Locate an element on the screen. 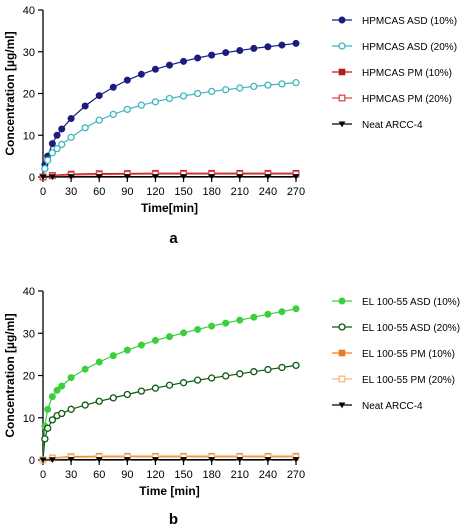 This screenshot has height=530, width=474. y-tick-label: 10 is located at coordinates (29, 136).